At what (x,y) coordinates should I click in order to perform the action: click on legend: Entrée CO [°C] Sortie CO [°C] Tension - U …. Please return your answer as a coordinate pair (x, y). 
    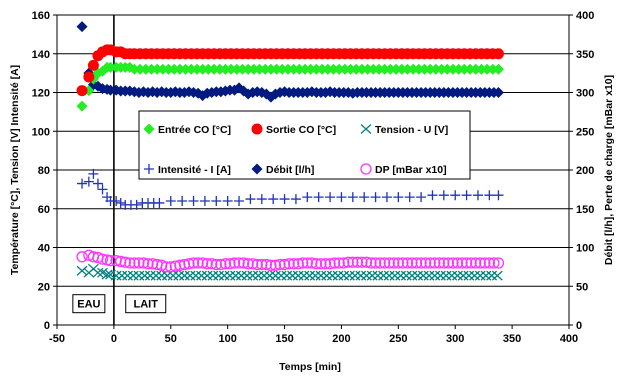
    Looking at the image, I should click on (304, 145).